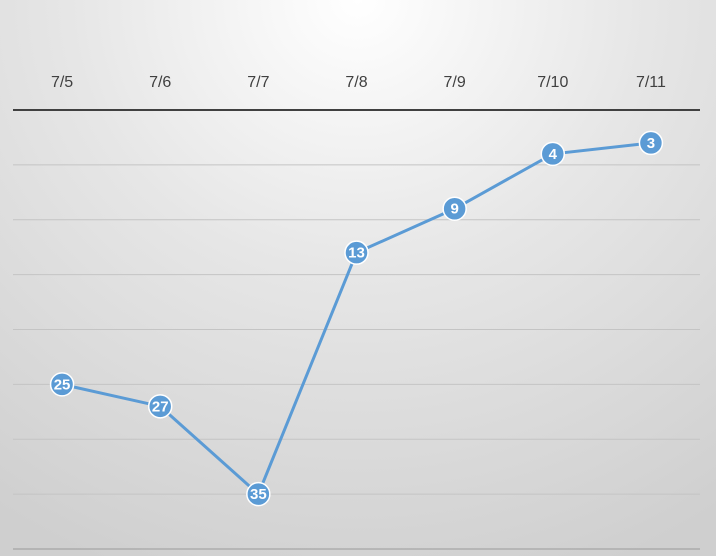 The height and width of the screenshot is (556, 716). Describe the element at coordinates (356, 82) in the screenshot. I see `x-tick-label: 7/8` at that location.